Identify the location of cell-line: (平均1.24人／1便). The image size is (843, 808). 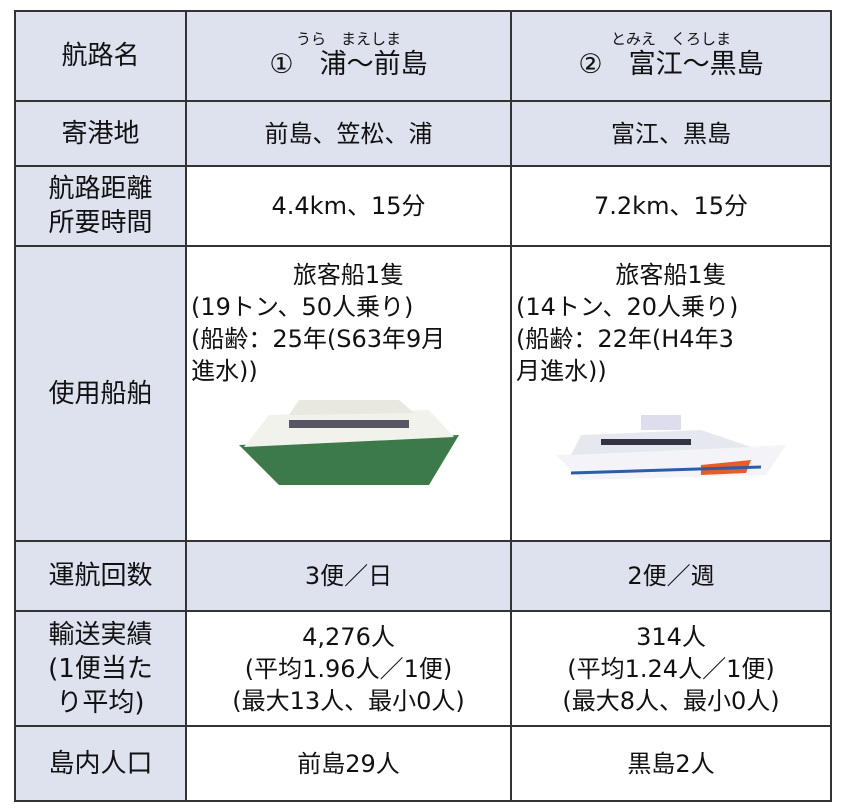
(671, 668).